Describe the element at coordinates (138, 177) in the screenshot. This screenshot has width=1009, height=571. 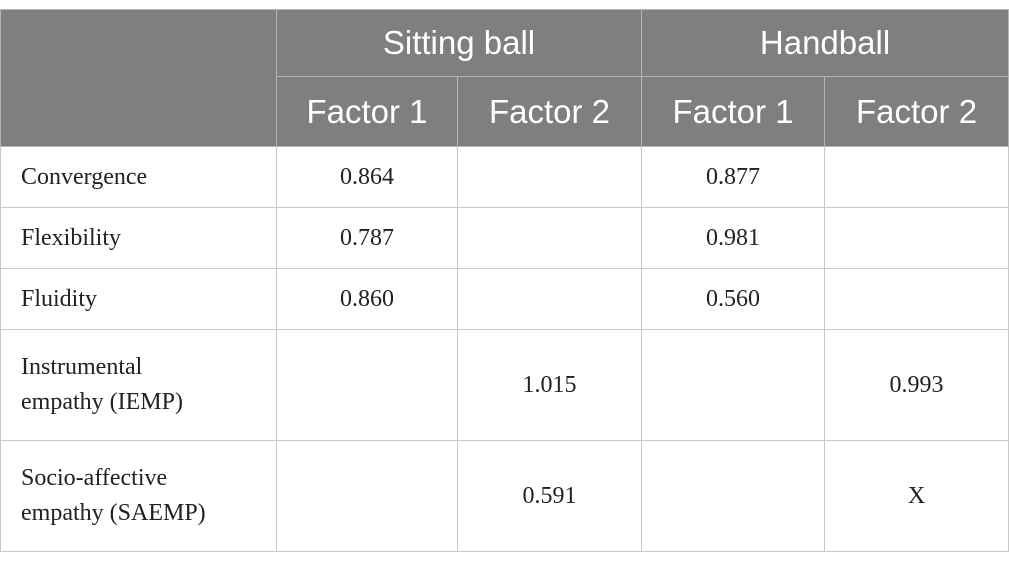
I see `row-label: Convergence` at that location.